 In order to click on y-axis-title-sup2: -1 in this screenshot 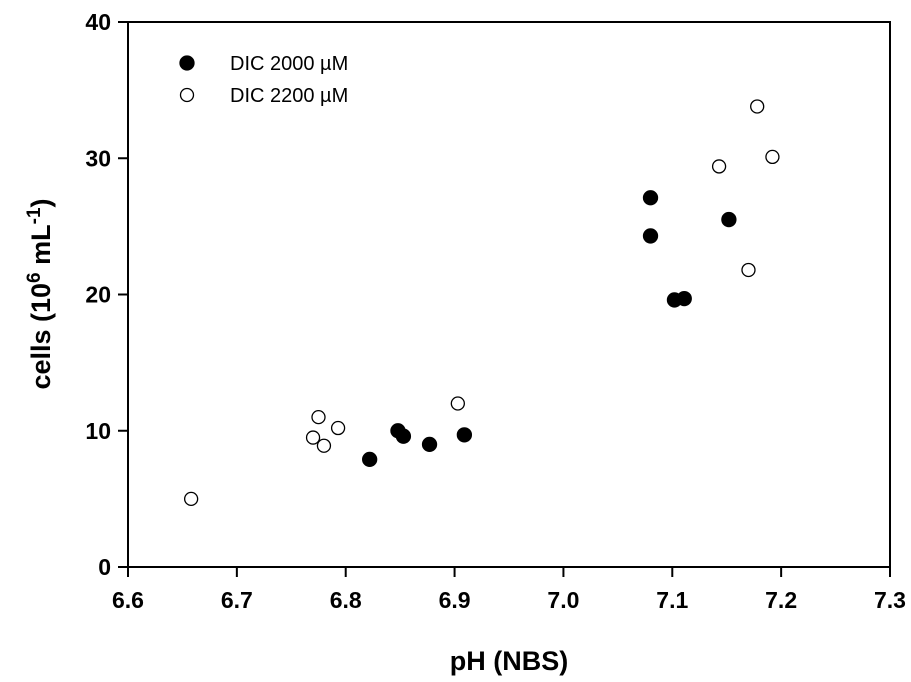, I will do `click(34, 215)`.